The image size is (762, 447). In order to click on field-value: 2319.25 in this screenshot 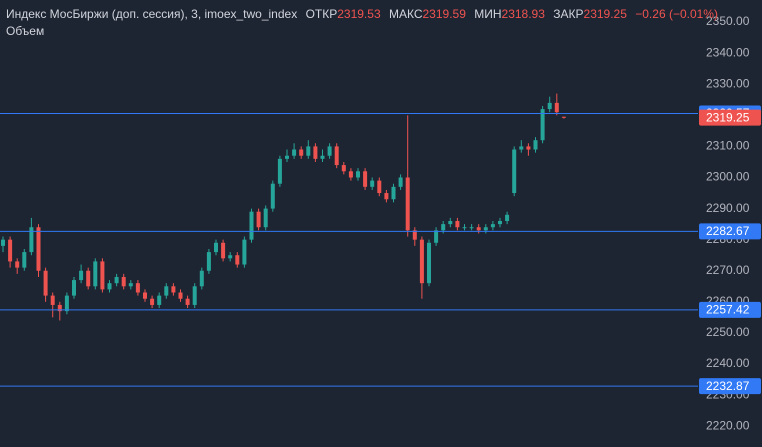, I will do `click(605, 14)`.